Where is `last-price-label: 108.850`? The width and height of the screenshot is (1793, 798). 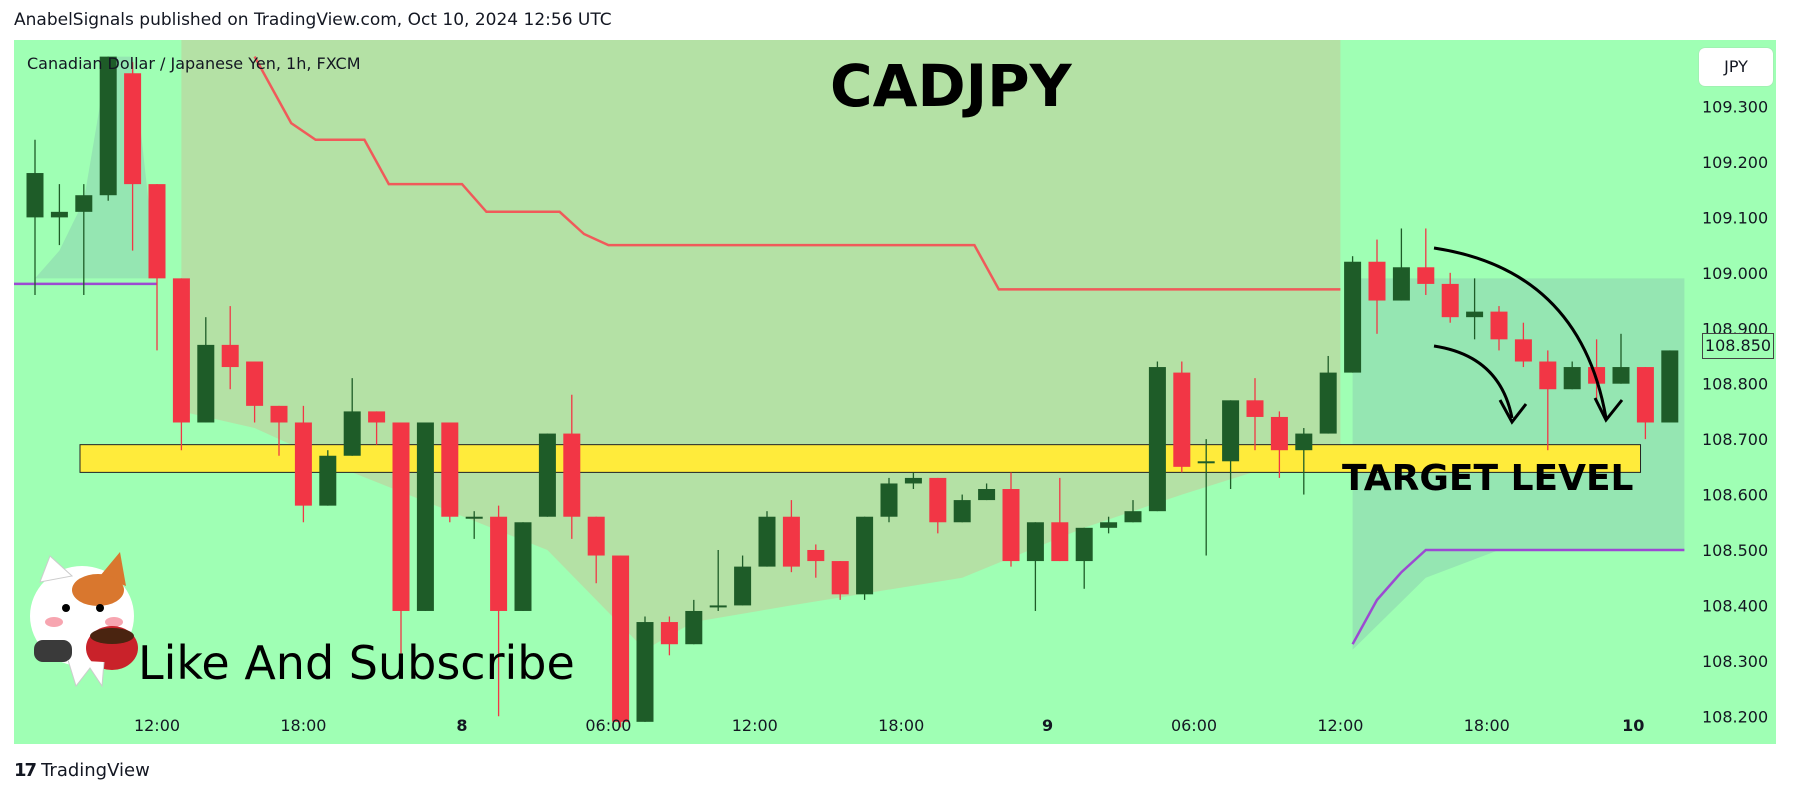
last-price-label: 108.850 is located at coordinates (1738, 346).